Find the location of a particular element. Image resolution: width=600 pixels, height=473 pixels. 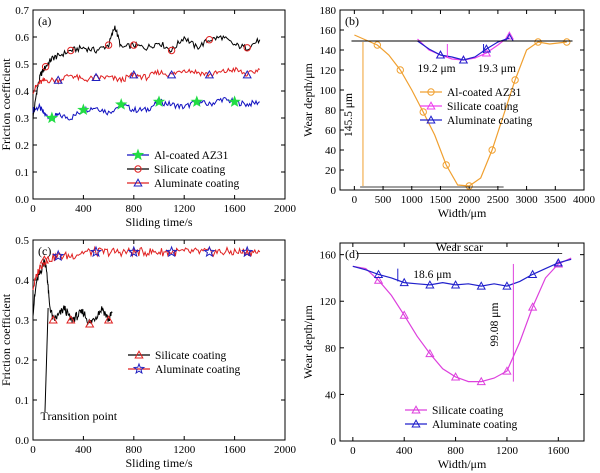

y-tick-label: 40 is located at coordinates (331, 151).